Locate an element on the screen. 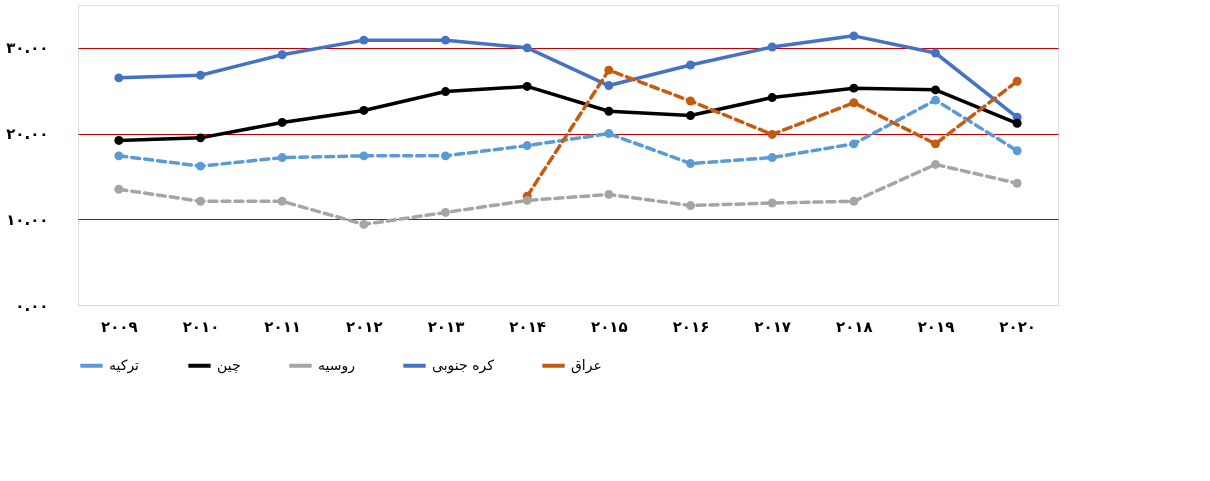  x-tick-label: ۲۰۱۸ is located at coordinates (854, 326).